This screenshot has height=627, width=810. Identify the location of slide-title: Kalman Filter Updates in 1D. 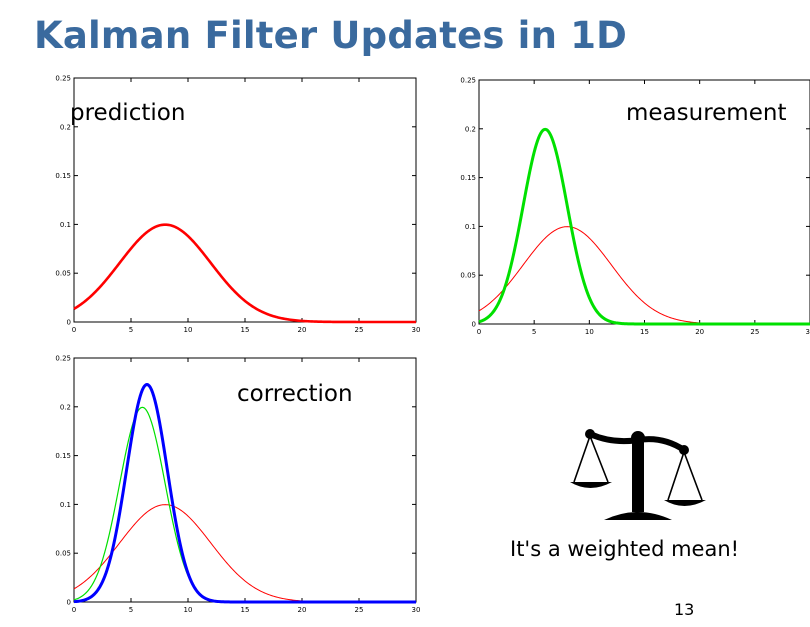
(331, 35).